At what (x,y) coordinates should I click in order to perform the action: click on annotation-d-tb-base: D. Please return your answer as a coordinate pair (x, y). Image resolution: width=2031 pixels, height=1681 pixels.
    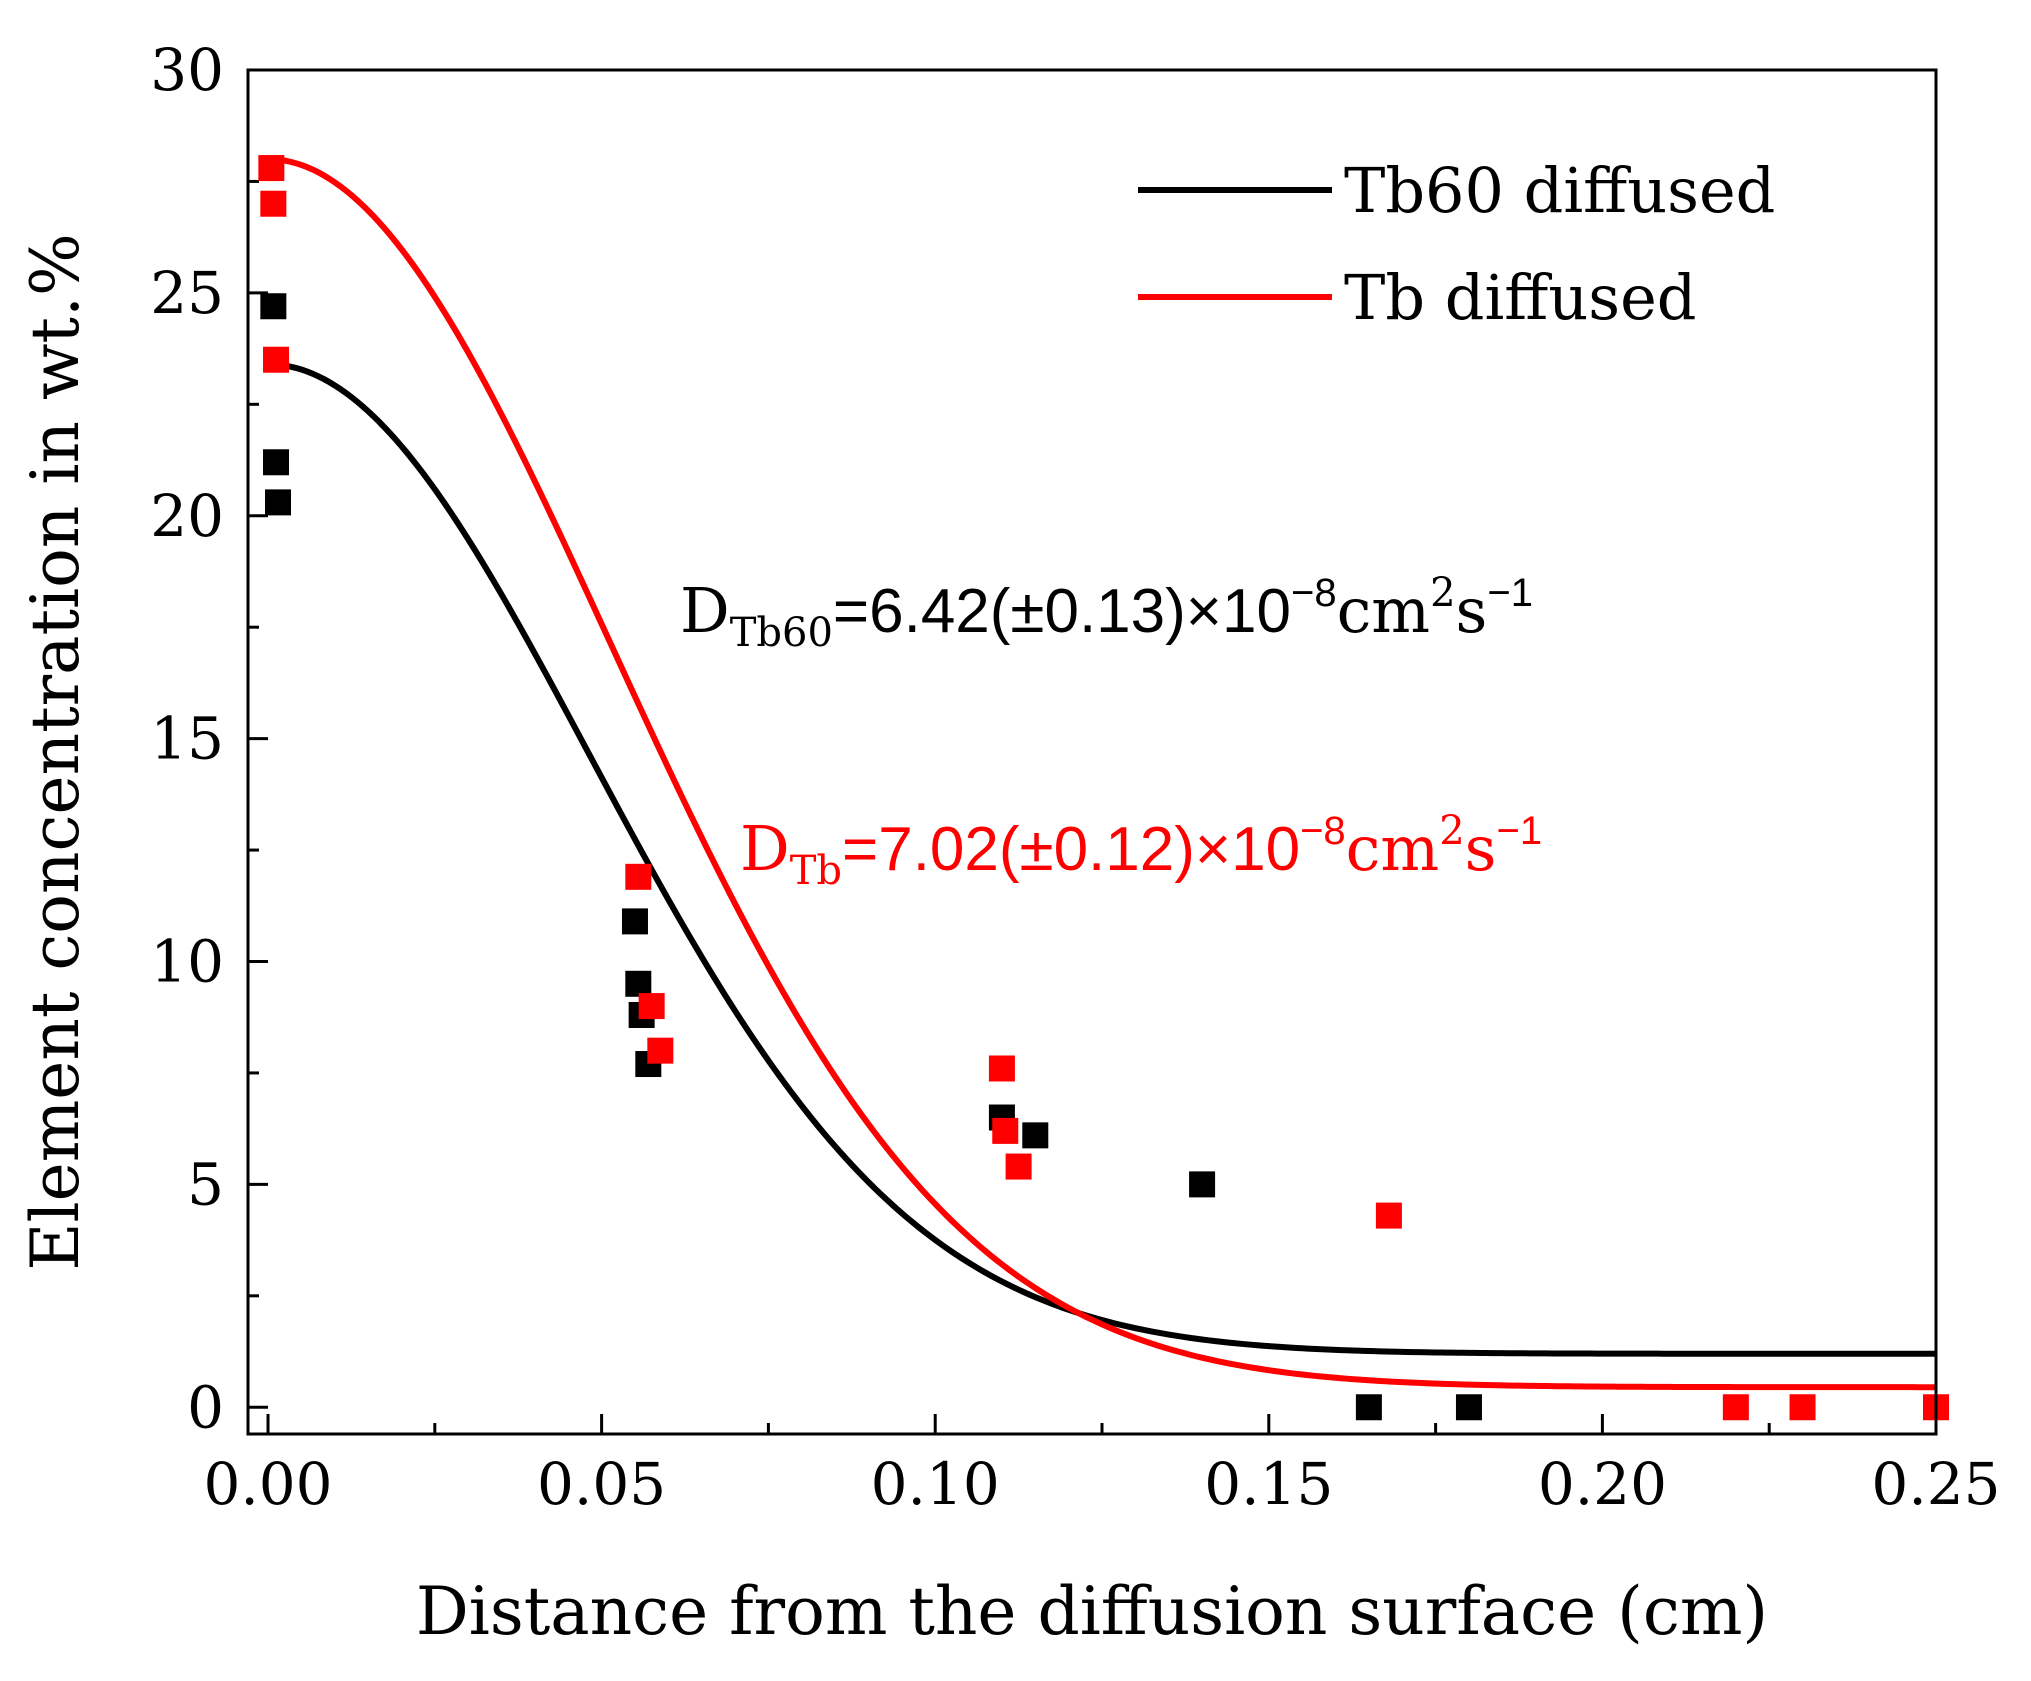
    Looking at the image, I should click on (765, 848).